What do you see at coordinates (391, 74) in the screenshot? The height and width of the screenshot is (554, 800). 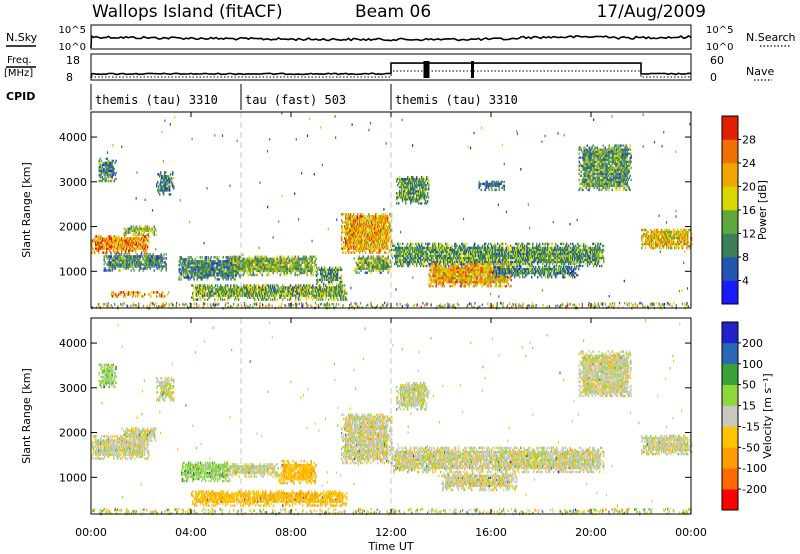 I see `nave-trace` at bounding box center [391, 74].